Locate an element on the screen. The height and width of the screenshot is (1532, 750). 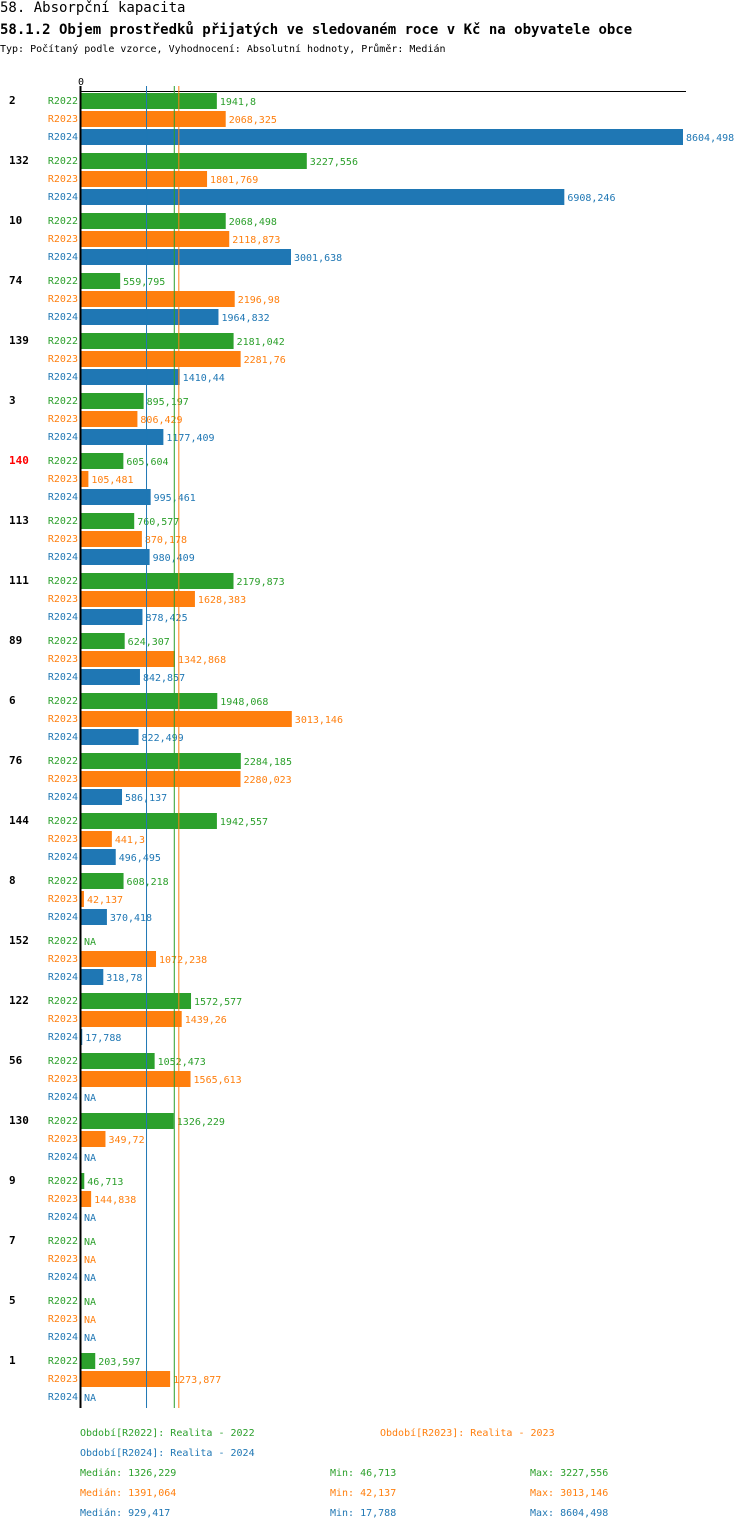
stat-r2024-median: Medián: 929,417 is located at coordinates (125, 1513).